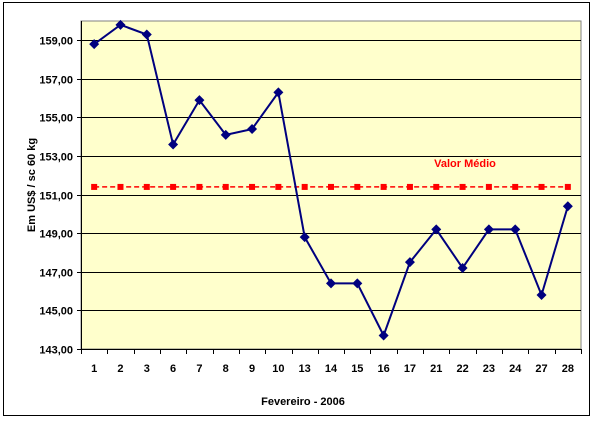  I want to click on x-tick-label: 22, so click(462, 369).